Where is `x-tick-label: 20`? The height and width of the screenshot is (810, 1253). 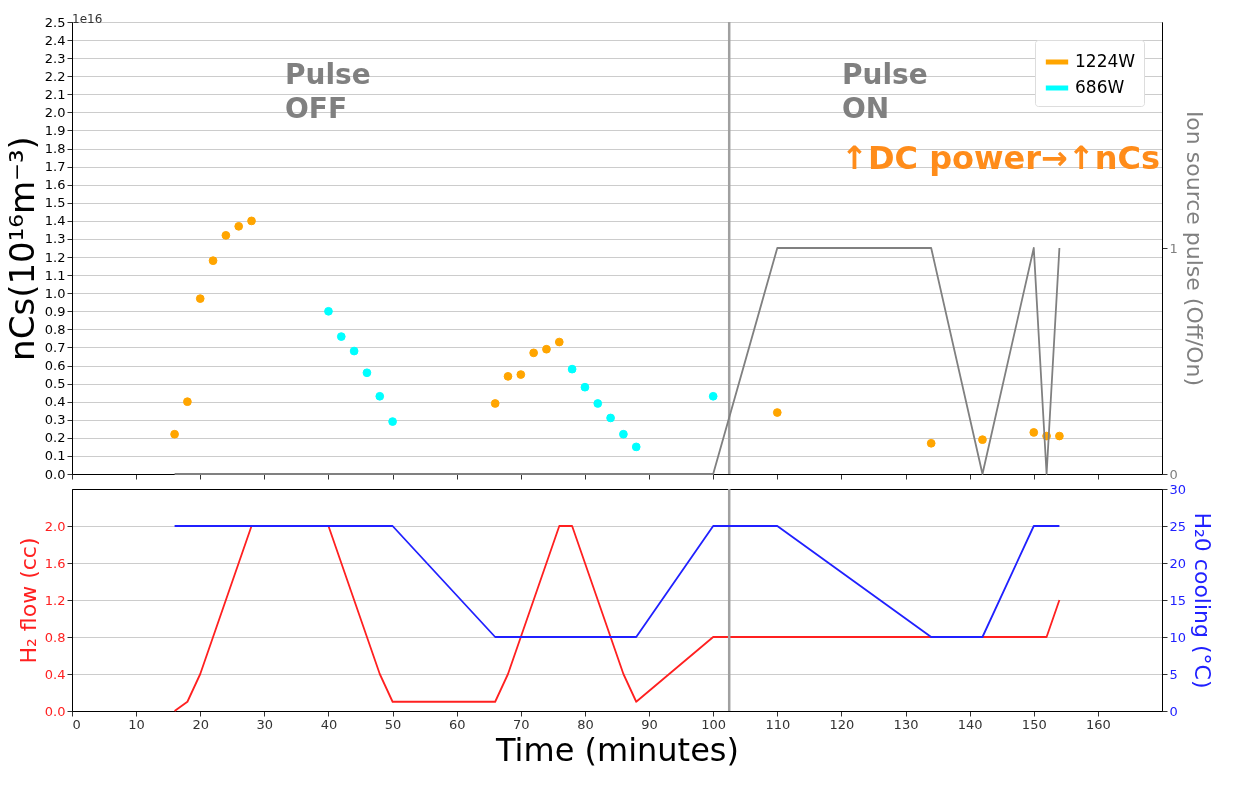 x-tick-label: 20 is located at coordinates (201, 724).